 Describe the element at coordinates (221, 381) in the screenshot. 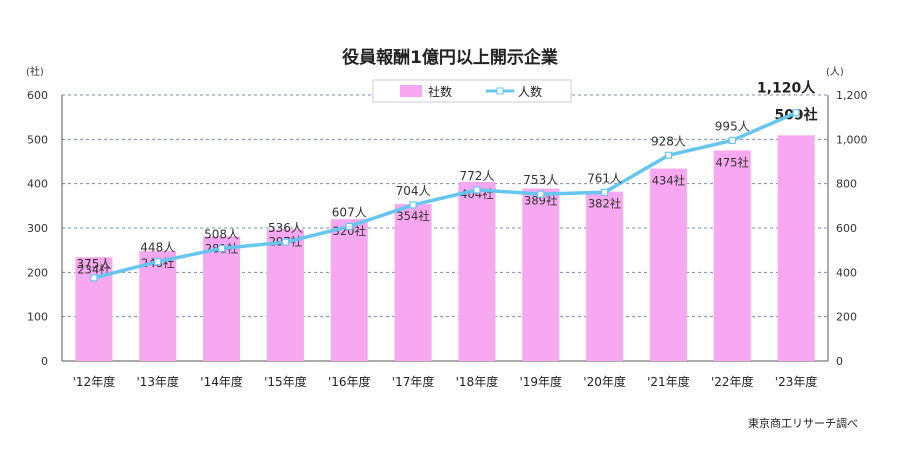

I see `category-label: '14年度` at that location.